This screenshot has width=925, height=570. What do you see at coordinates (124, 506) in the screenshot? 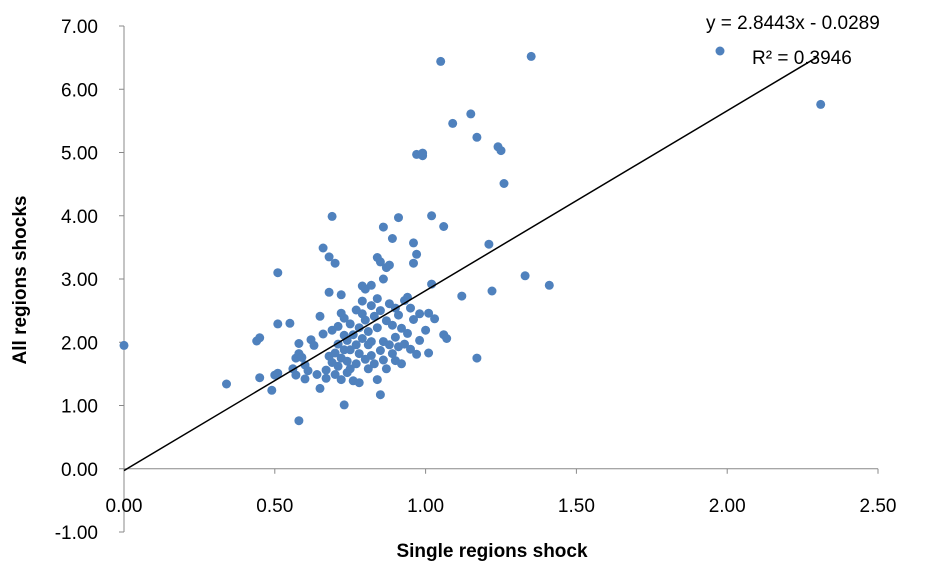
I see `x-tick-label: 0.00` at bounding box center [124, 506].